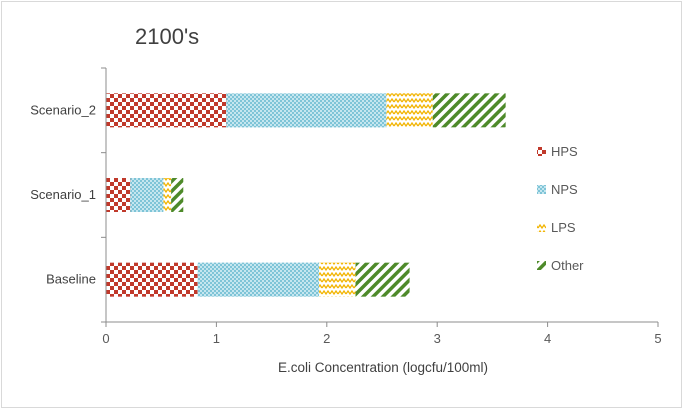  Describe the element at coordinates (63, 109) in the screenshot. I see `y-tick-label: Scenario_2` at that location.